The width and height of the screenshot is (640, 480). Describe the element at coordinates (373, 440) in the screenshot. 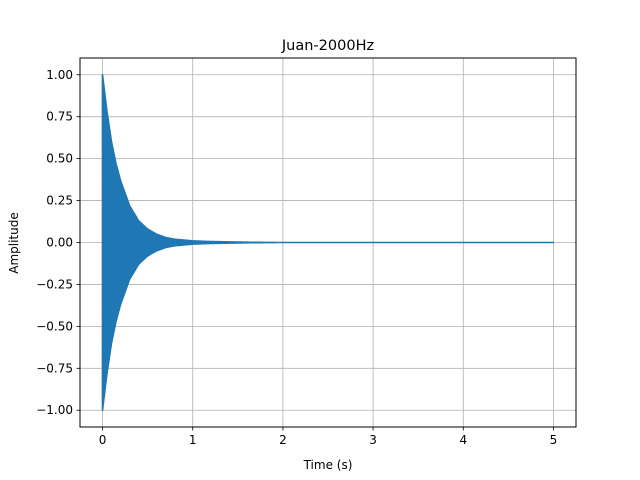

I see `x-tick-label: 3` at that location.